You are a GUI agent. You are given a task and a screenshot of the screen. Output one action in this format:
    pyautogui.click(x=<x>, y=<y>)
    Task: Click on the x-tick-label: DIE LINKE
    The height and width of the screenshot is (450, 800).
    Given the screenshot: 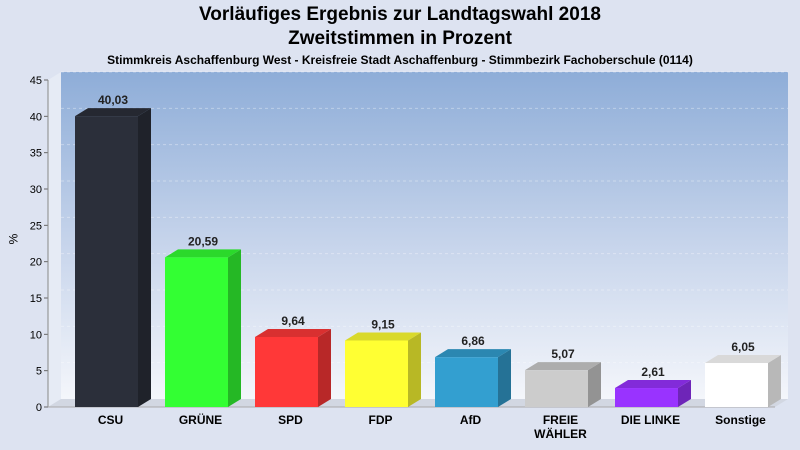 What is the action you would take?
    pyautogui.click(x=650, y=420)
    